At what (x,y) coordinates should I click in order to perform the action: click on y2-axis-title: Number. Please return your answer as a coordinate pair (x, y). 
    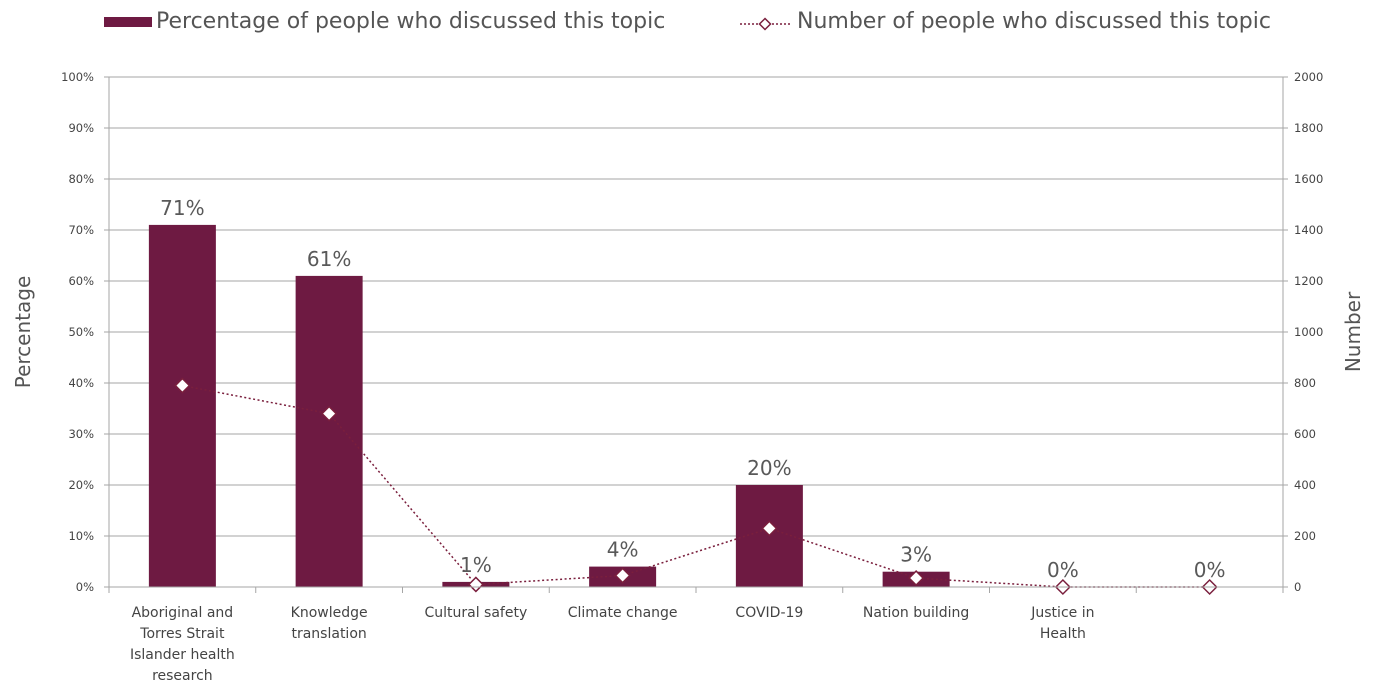
    Looking at the image, I should click on (1353, 331).